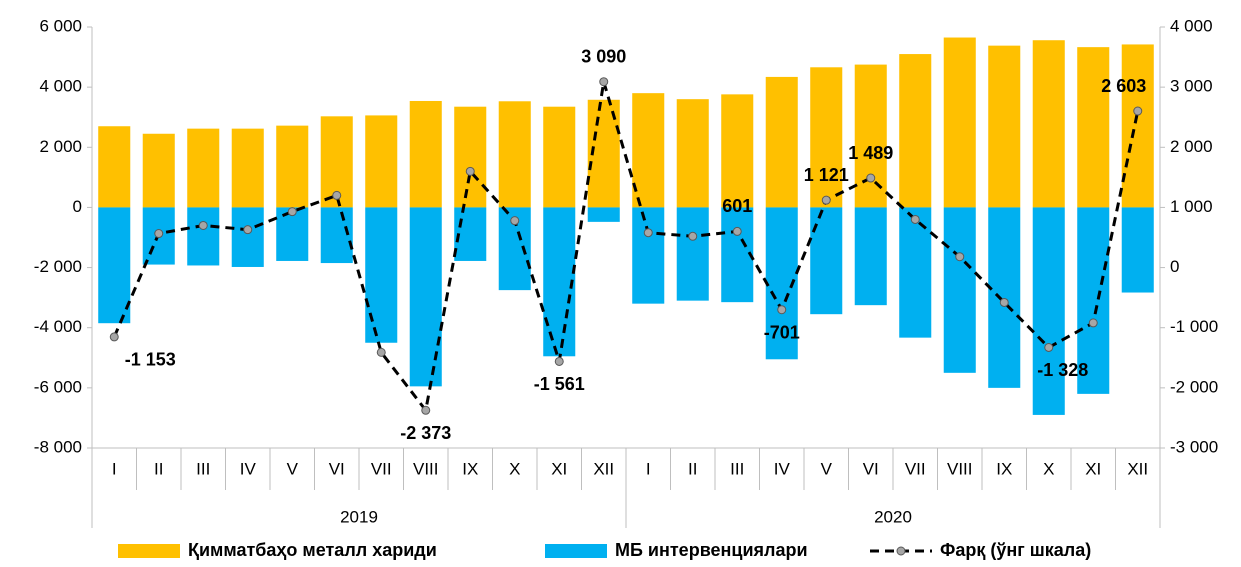 Image resolution: width=1241 pixels, height=567 pixels. I want to click on x-tick-label: V, so click(827, 468).